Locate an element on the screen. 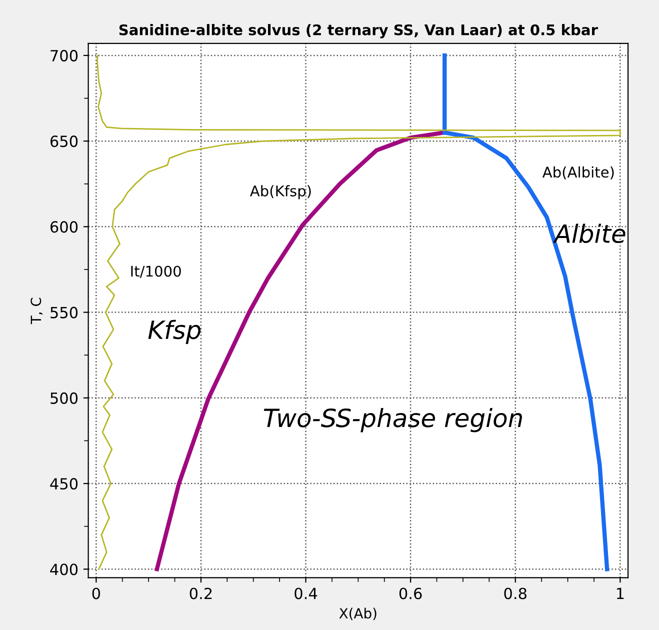  x-tick-label: 0.8 is located at coordinates (515, 594).